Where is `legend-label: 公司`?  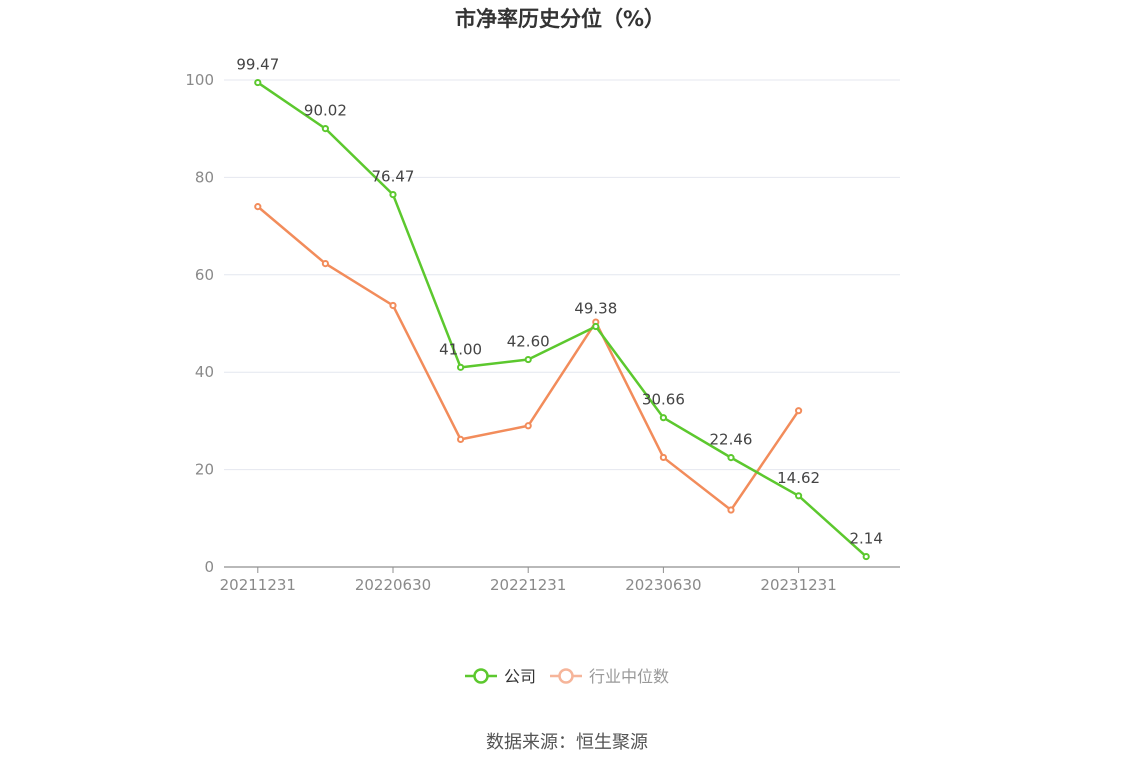 legend-label: 公司 is located at coordinates (520, 676).